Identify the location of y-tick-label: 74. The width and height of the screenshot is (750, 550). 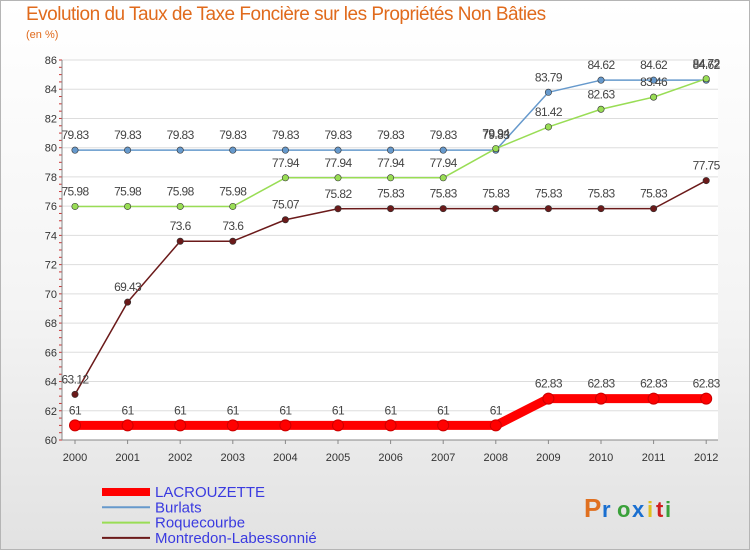
(51, 236).